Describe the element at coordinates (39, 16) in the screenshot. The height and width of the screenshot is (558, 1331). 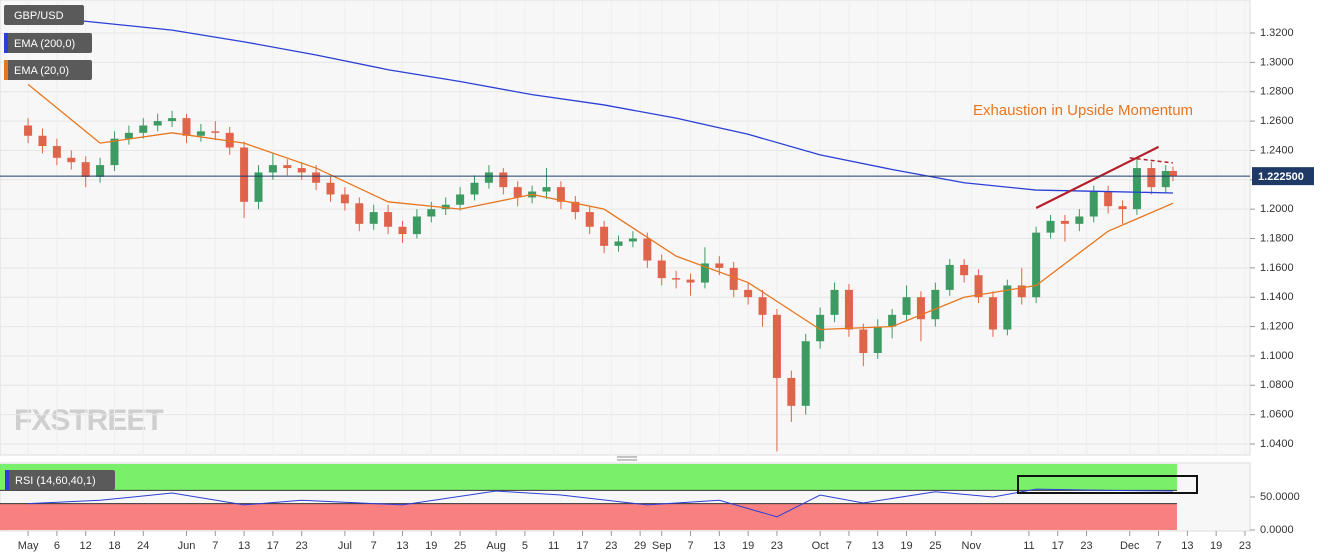
I see `legend-title: GBP/USD` at that location.